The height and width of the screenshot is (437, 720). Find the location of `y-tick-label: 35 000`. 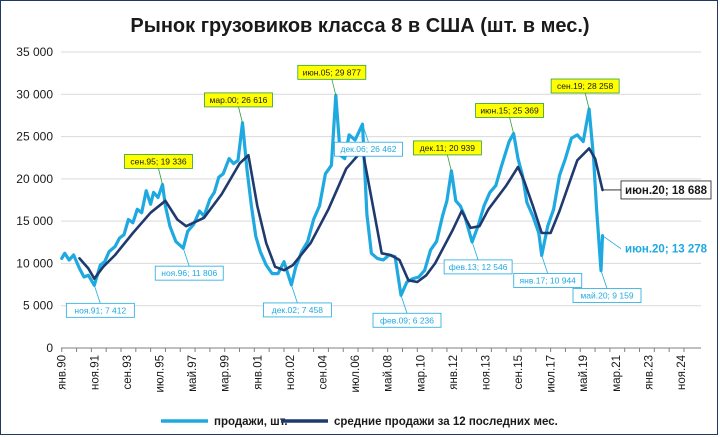

y-tick-label: 35 000 is located at coordinates (34, 52).